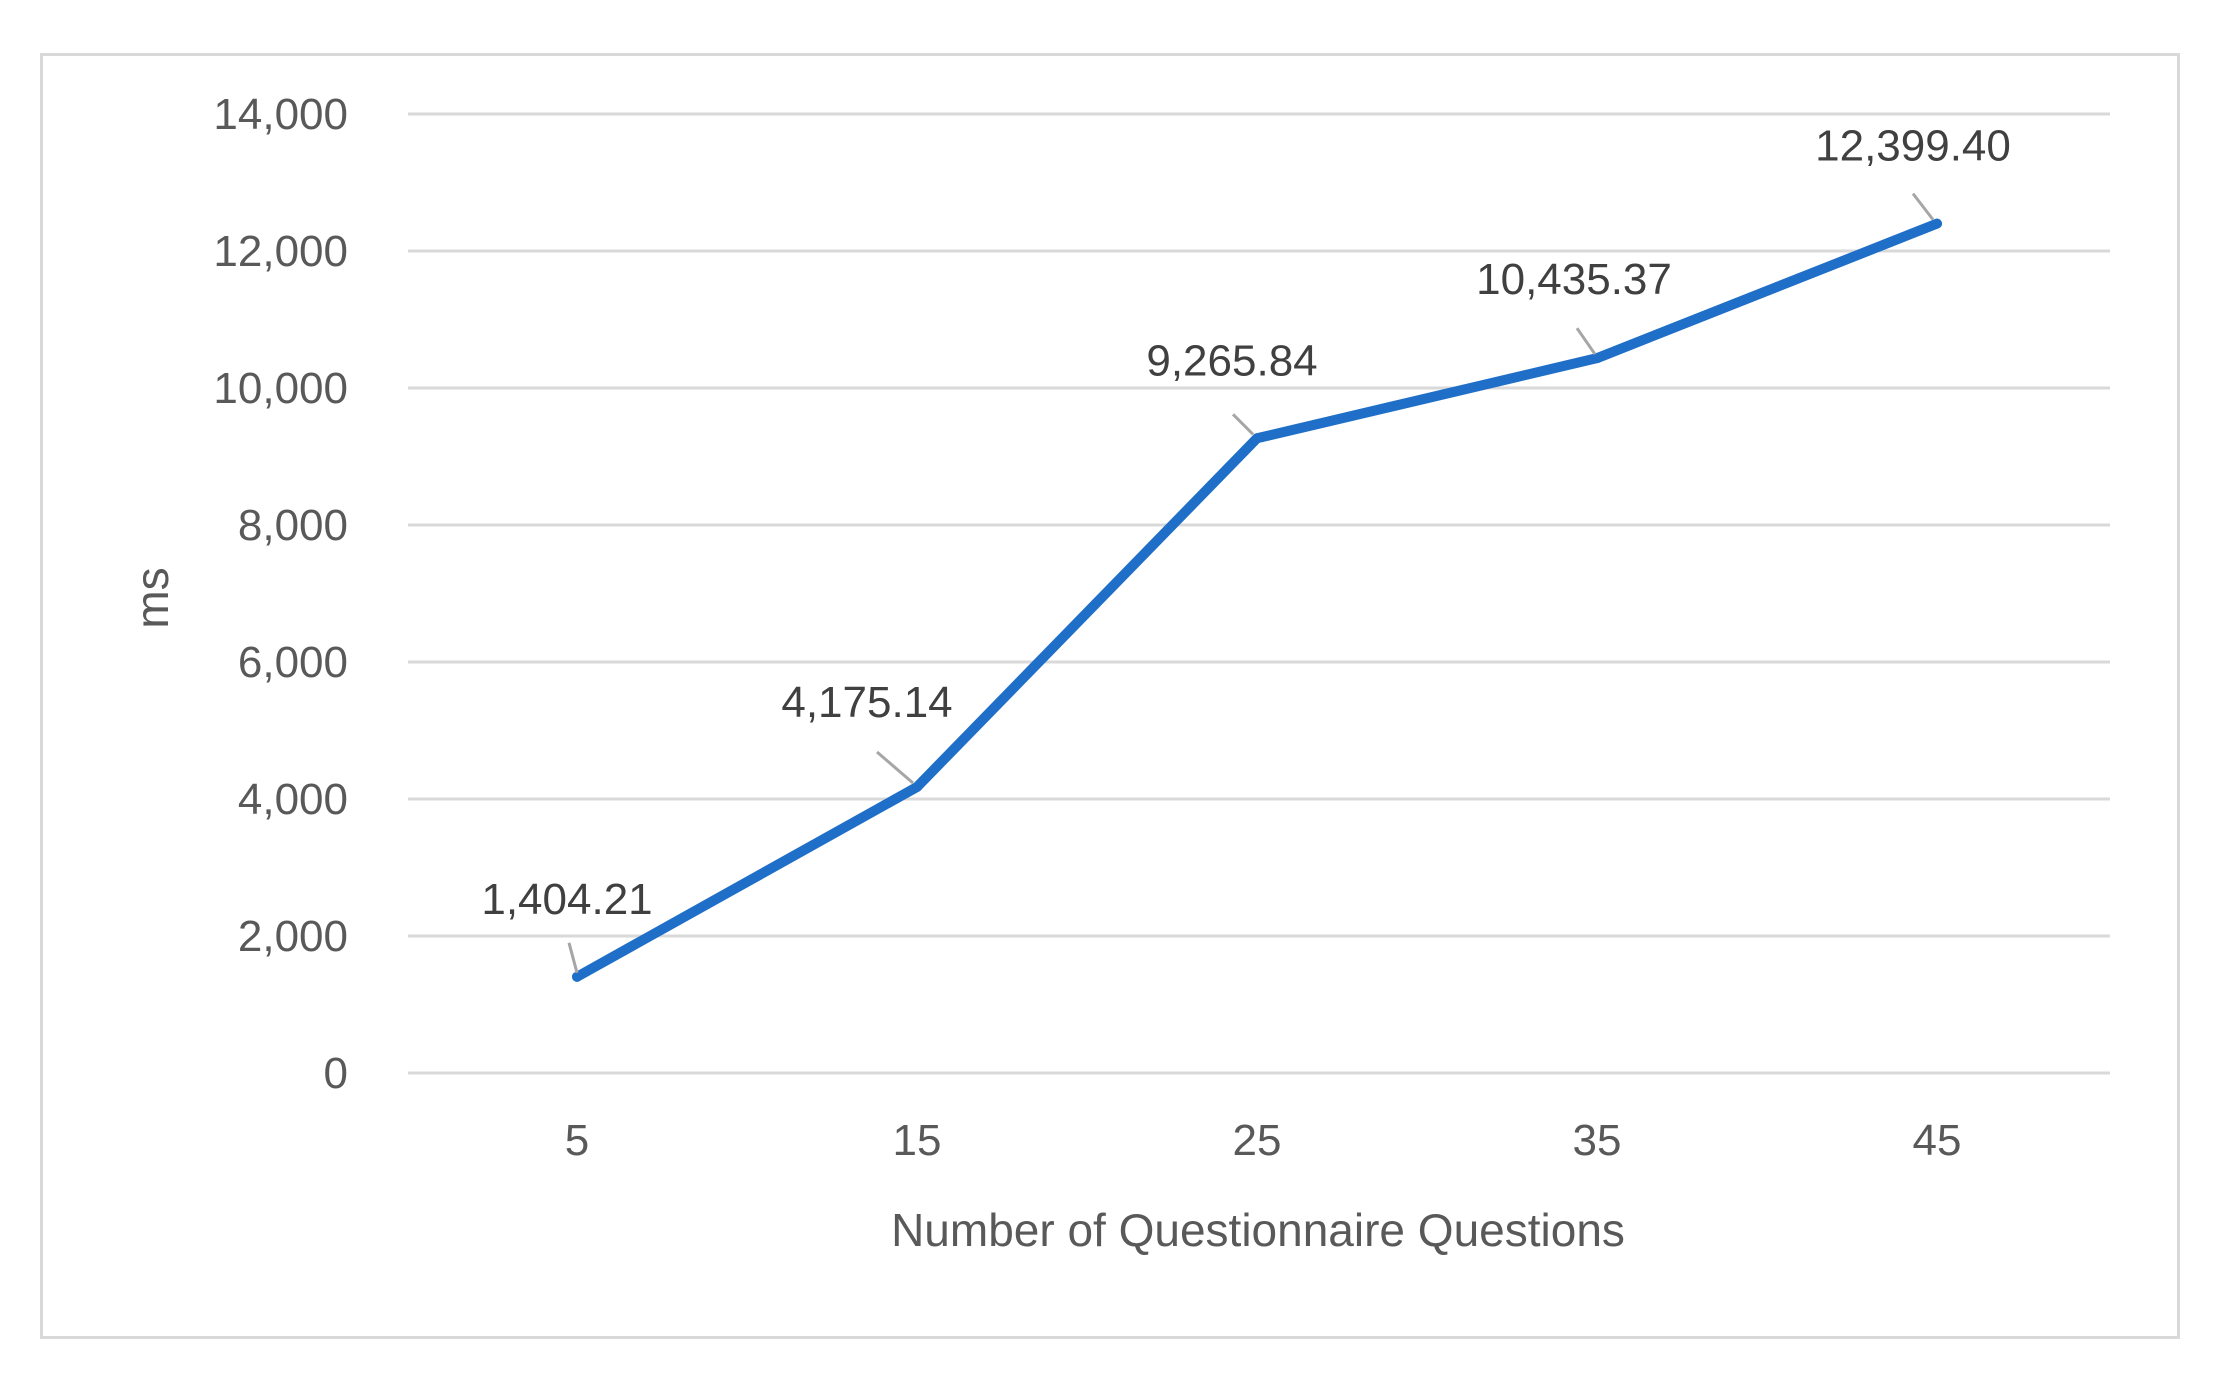  What do you see at coordinates (1258, 1230) in the screenshot?
I see `x-axis-title: Number of Questionnaire Questions` at bounding box center [1258, 1230].